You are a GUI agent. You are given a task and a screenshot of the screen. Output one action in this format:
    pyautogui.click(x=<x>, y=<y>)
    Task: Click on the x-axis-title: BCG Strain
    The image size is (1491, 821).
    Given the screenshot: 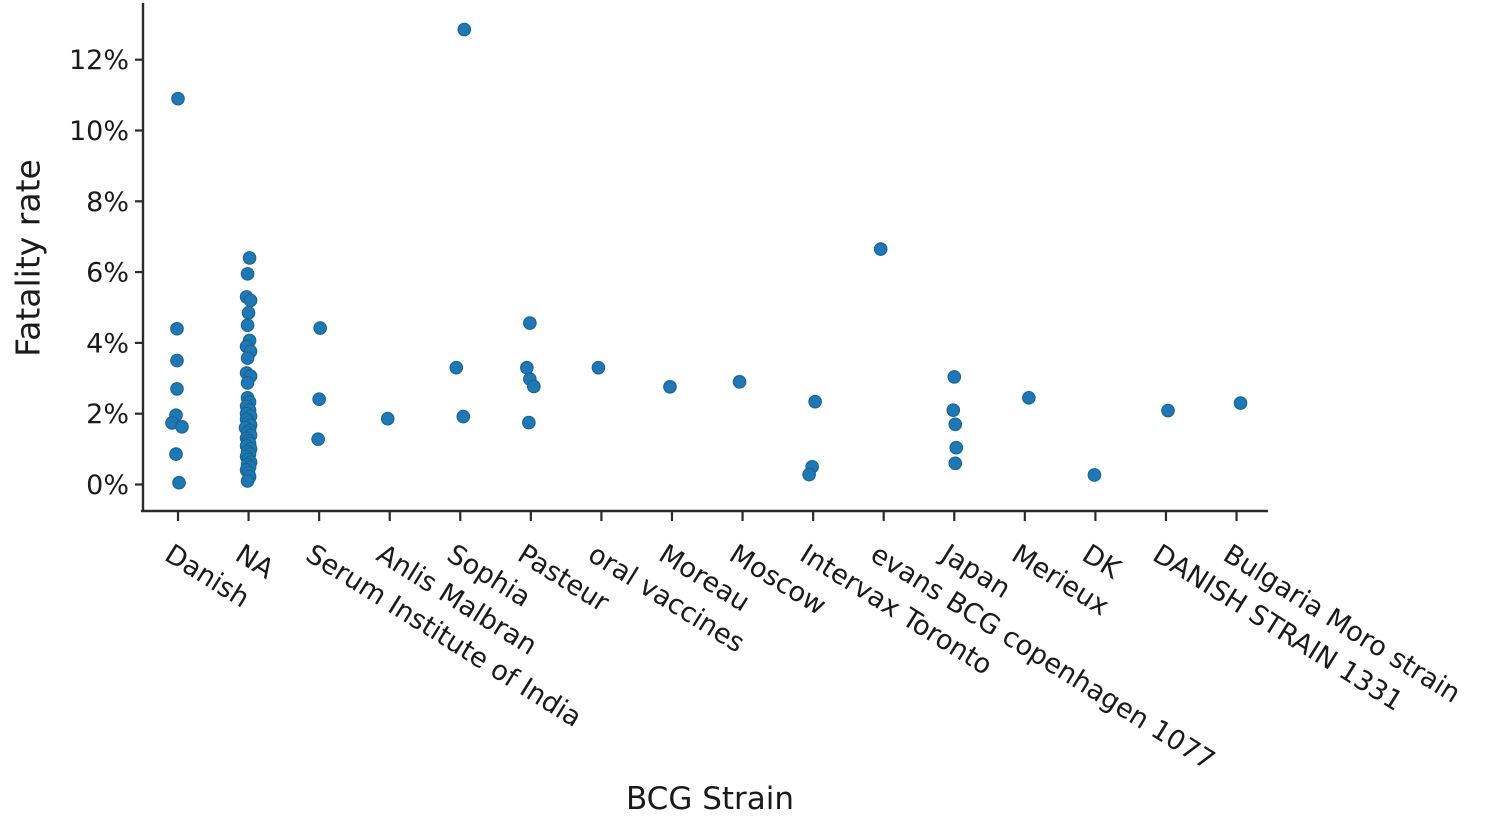 What is the action you would take?
    pyautogui.click(x=710, y=799)
    